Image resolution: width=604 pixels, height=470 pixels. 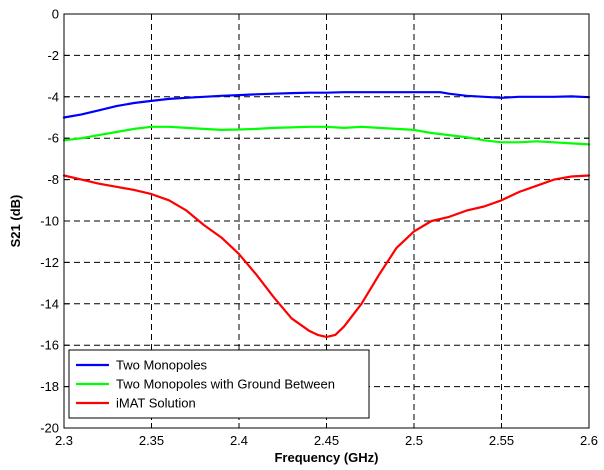 What do you see at coordinates (49, 303) in the screenshot?
I see `y-tick-label: -14` at bounding box center [49, 303].